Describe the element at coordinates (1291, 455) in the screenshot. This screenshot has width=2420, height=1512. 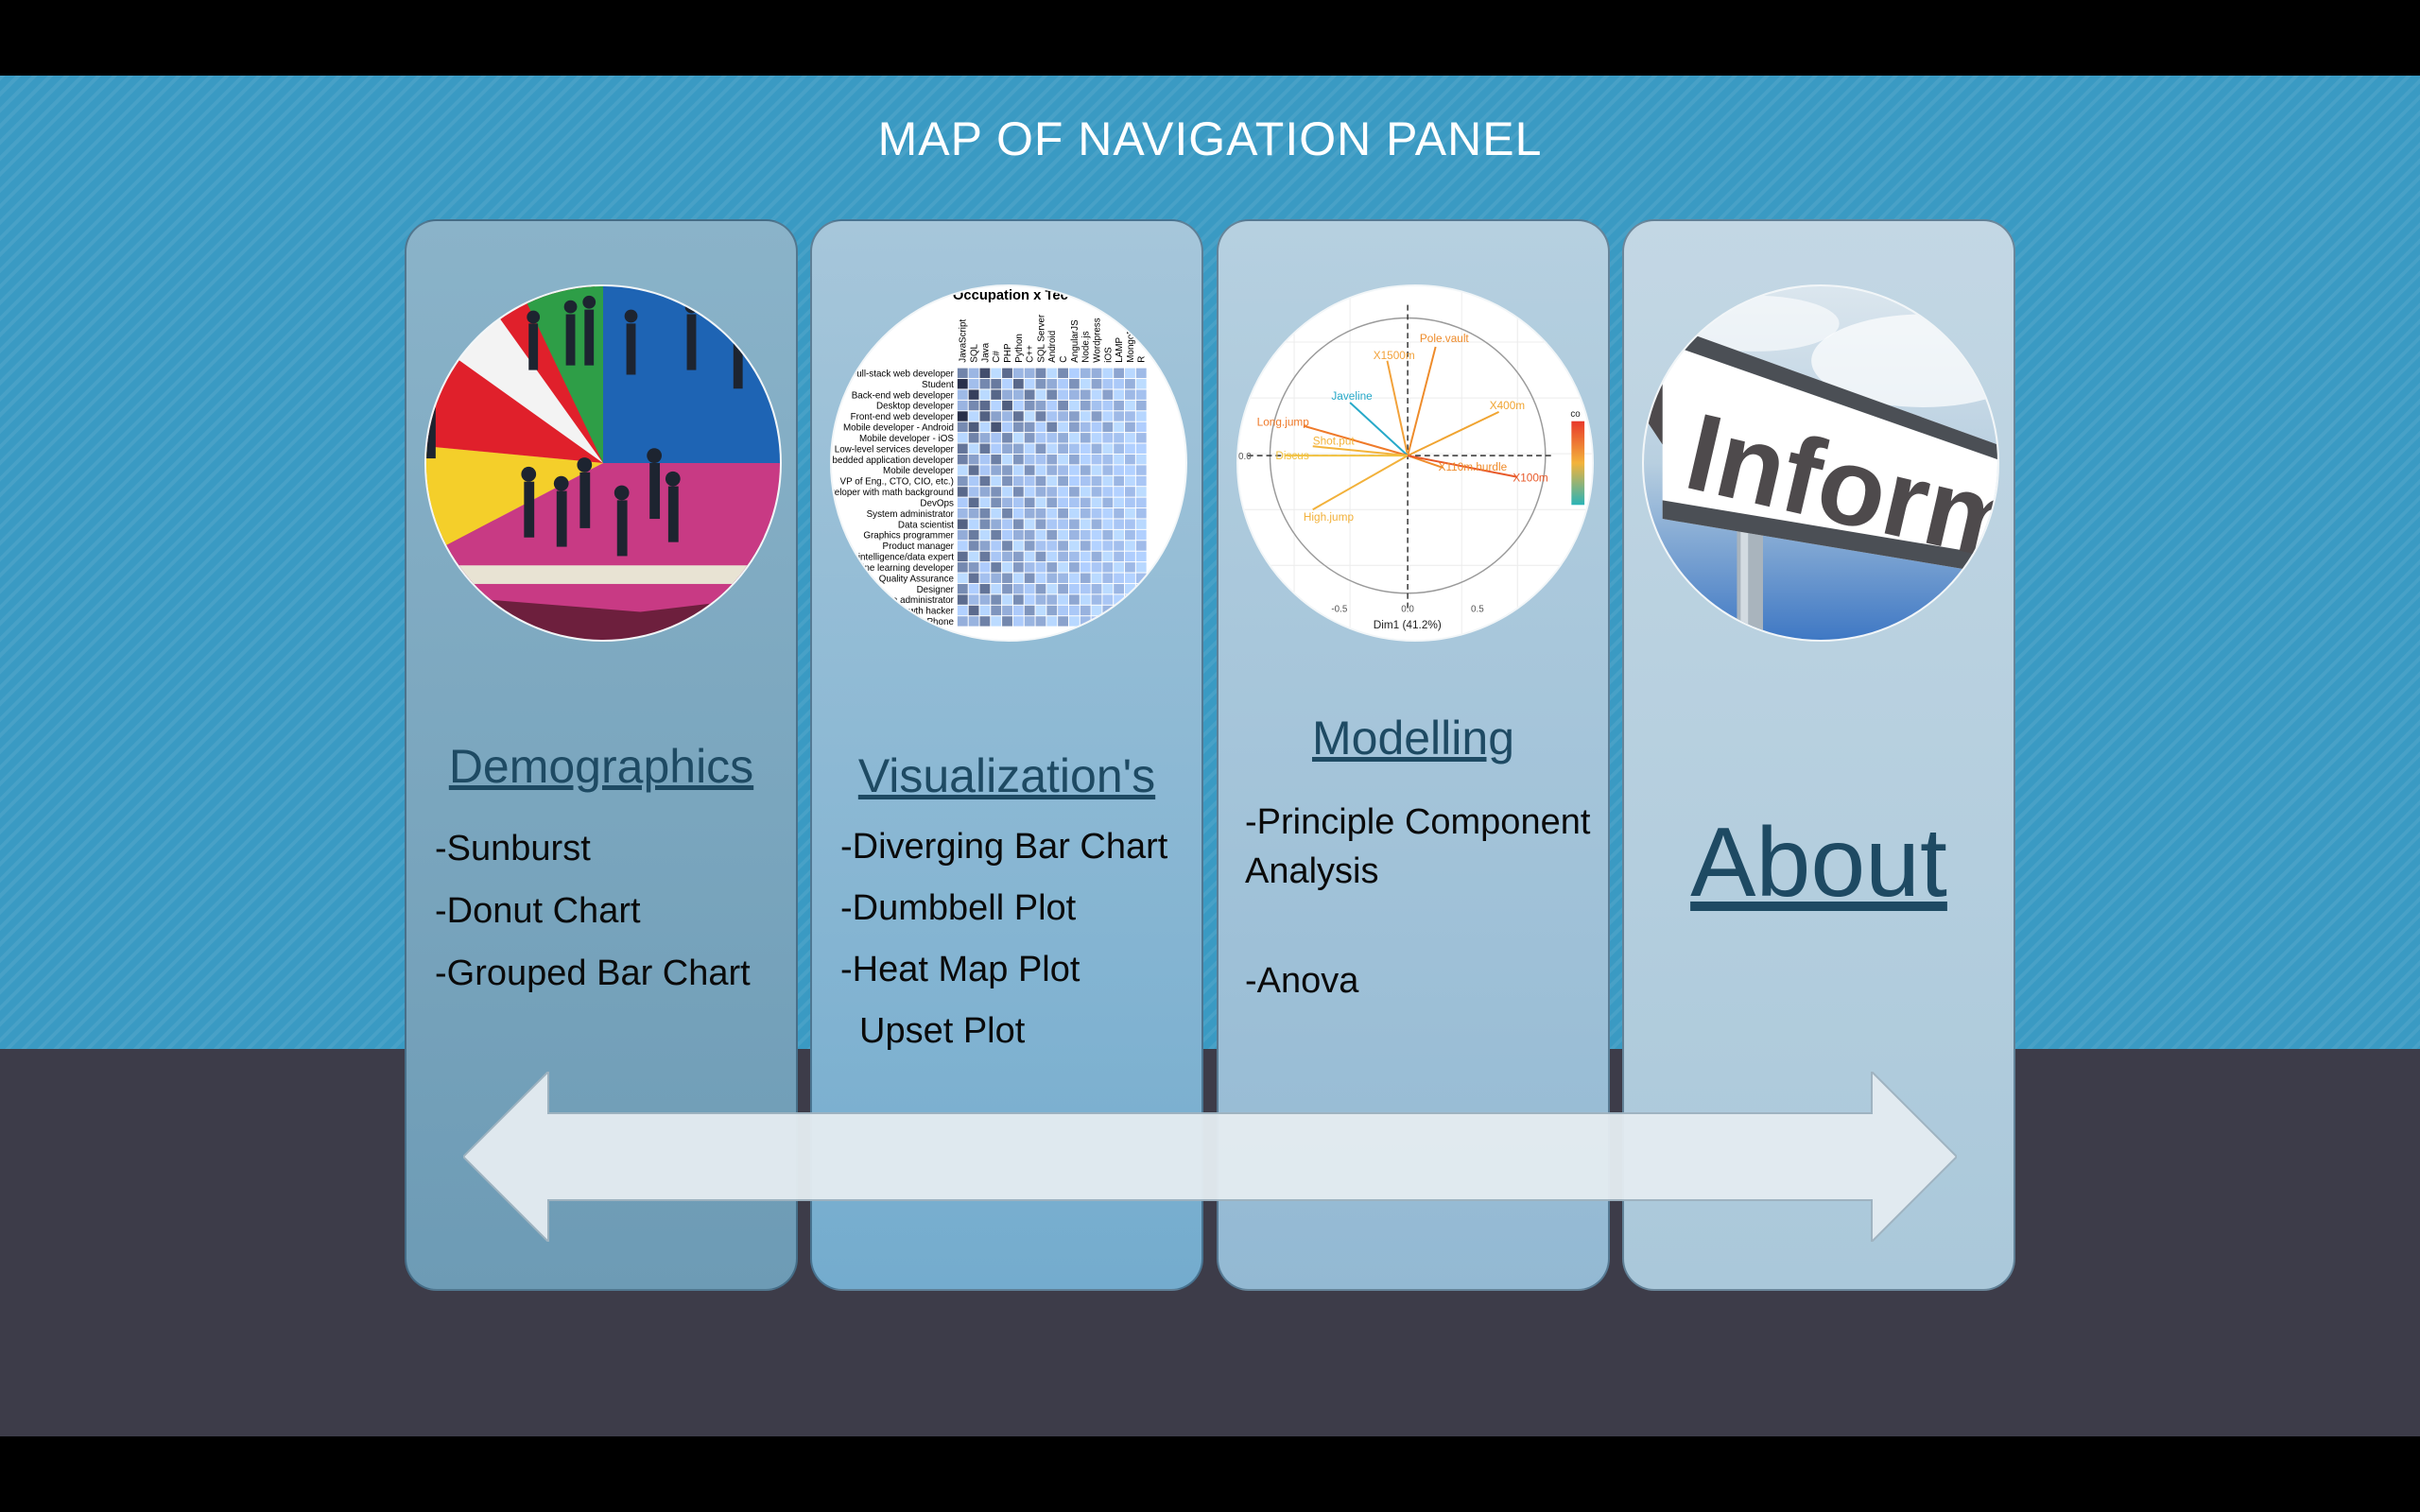
I see `pca-label: Discus` at that location.